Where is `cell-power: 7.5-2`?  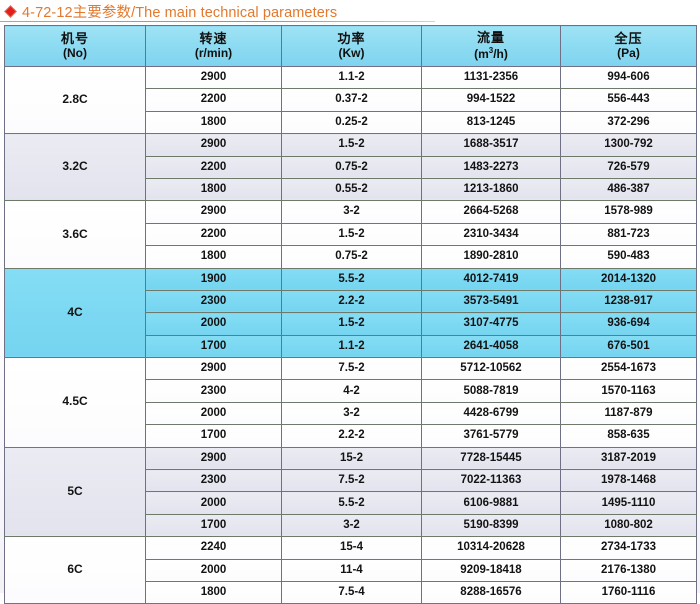
cell-power: 7.5-2 is located at coordinates (351, 481).